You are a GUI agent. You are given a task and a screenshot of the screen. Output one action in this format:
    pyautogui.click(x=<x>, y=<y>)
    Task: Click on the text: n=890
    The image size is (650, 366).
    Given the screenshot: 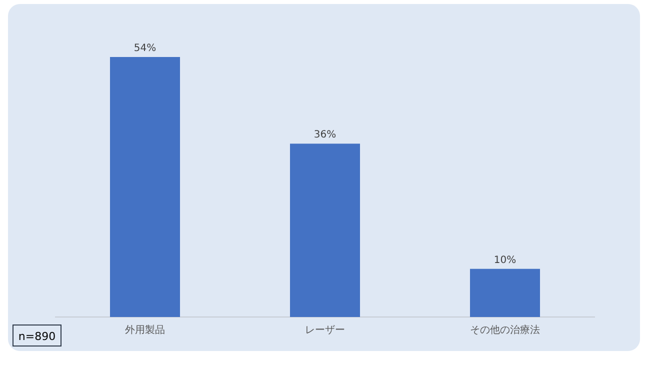 What is the action you would take?
    pyautogui.click(x=37, y=336)
    